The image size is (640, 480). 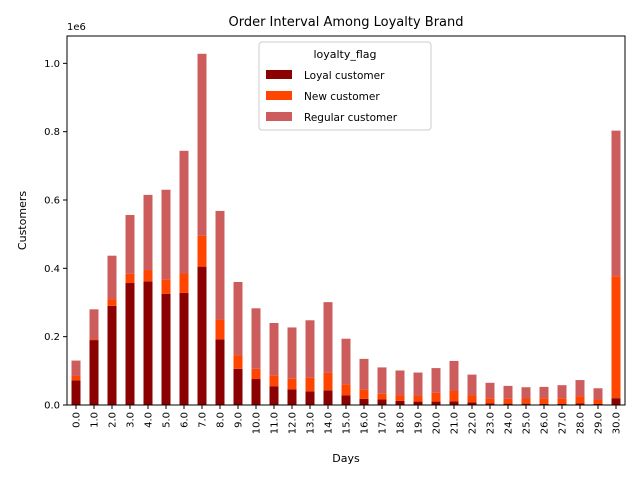 I want to click on chart-title: Order Interval Among Loyalty Brand, so click(x=345, y=22).